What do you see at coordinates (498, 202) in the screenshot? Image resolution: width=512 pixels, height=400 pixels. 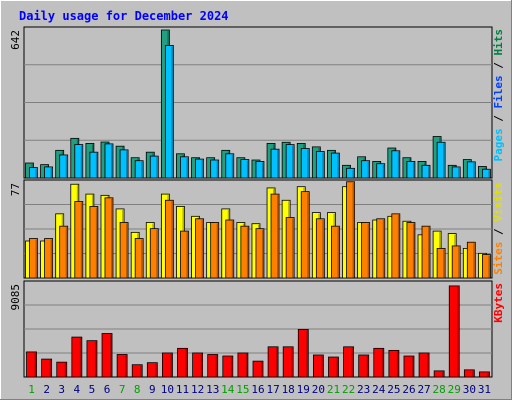 I see `legend-part: Visits` at bounding box center [498, 202].